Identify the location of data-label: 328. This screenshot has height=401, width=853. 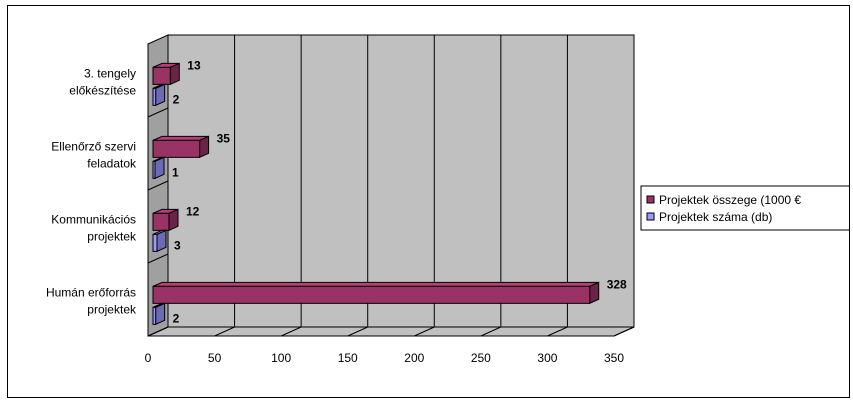
(617, 284).